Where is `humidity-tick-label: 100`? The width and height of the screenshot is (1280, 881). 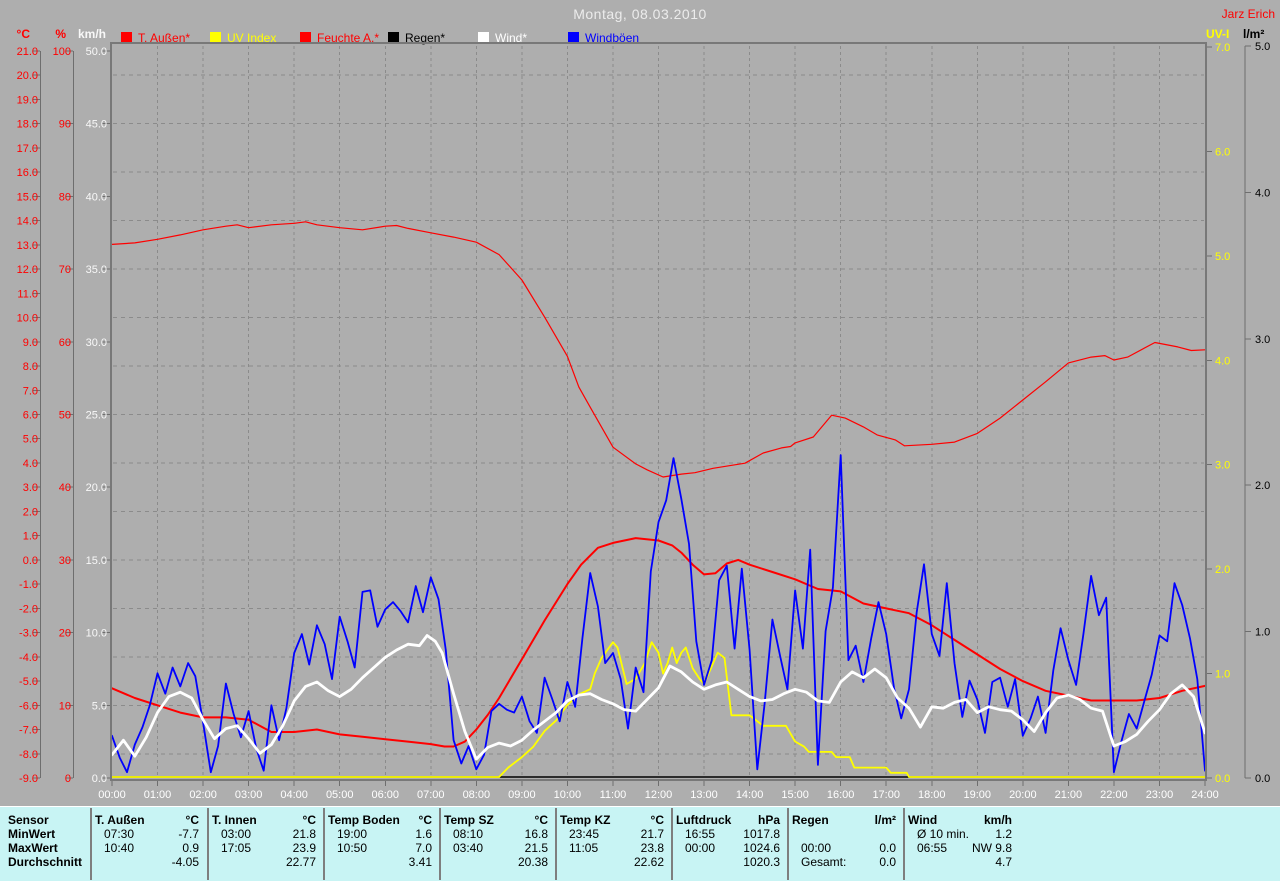 humidity-tick-label: 100 is located at coordinates (62, 52).